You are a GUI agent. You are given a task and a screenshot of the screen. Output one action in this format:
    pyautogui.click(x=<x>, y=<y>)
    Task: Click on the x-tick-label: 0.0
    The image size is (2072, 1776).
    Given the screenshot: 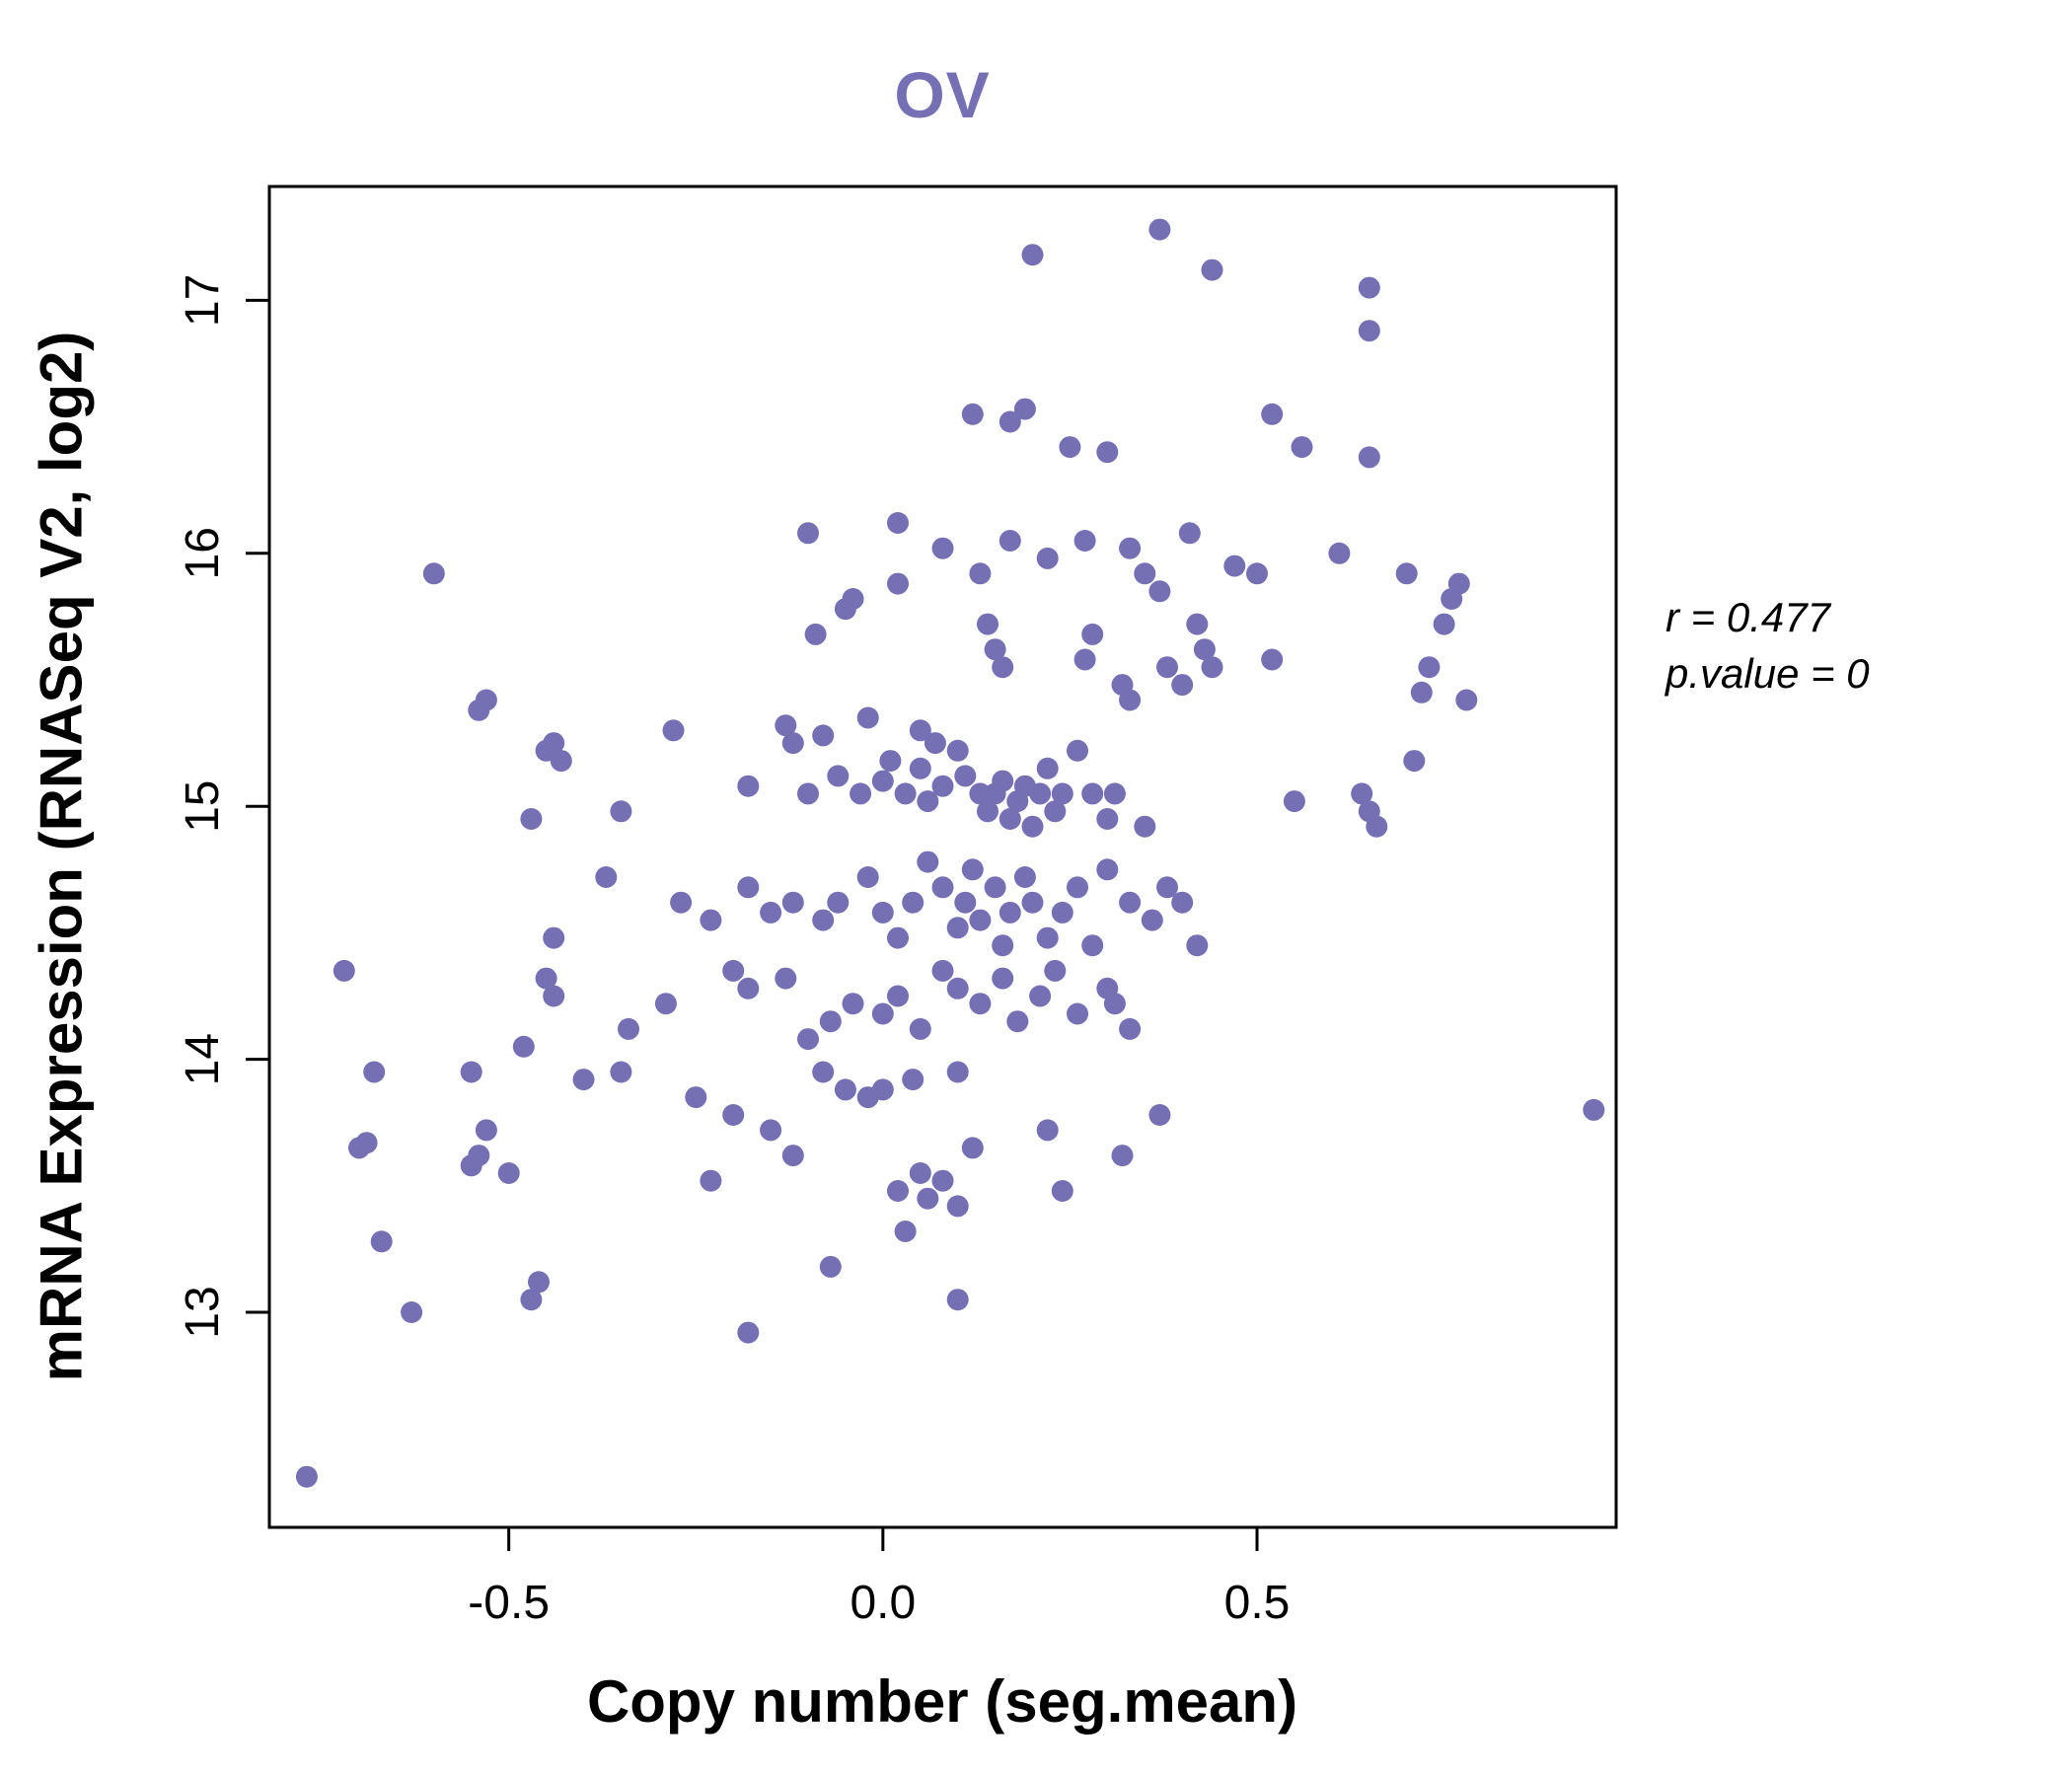 What is the action you would take?
    pyautogui.click(x=883, y=1603)
    